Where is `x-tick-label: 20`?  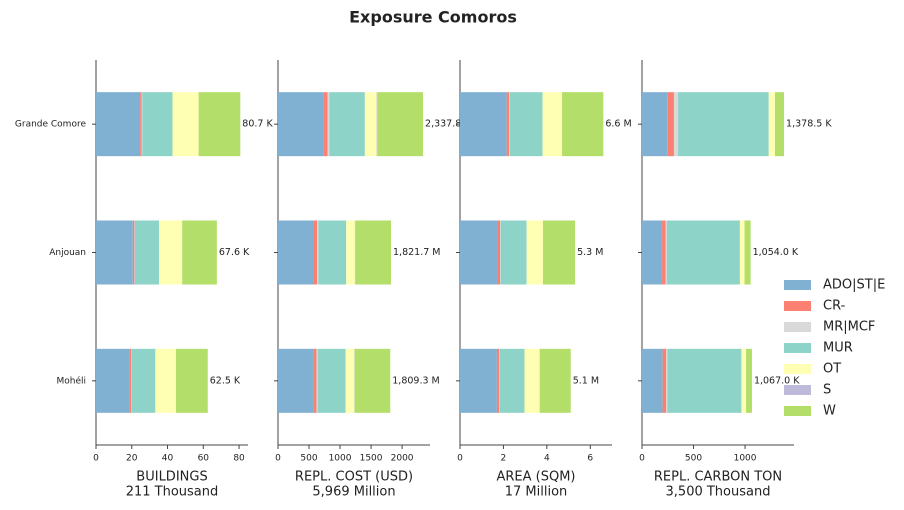
x-tick-label: 20 is located at coordinates (132, 459).